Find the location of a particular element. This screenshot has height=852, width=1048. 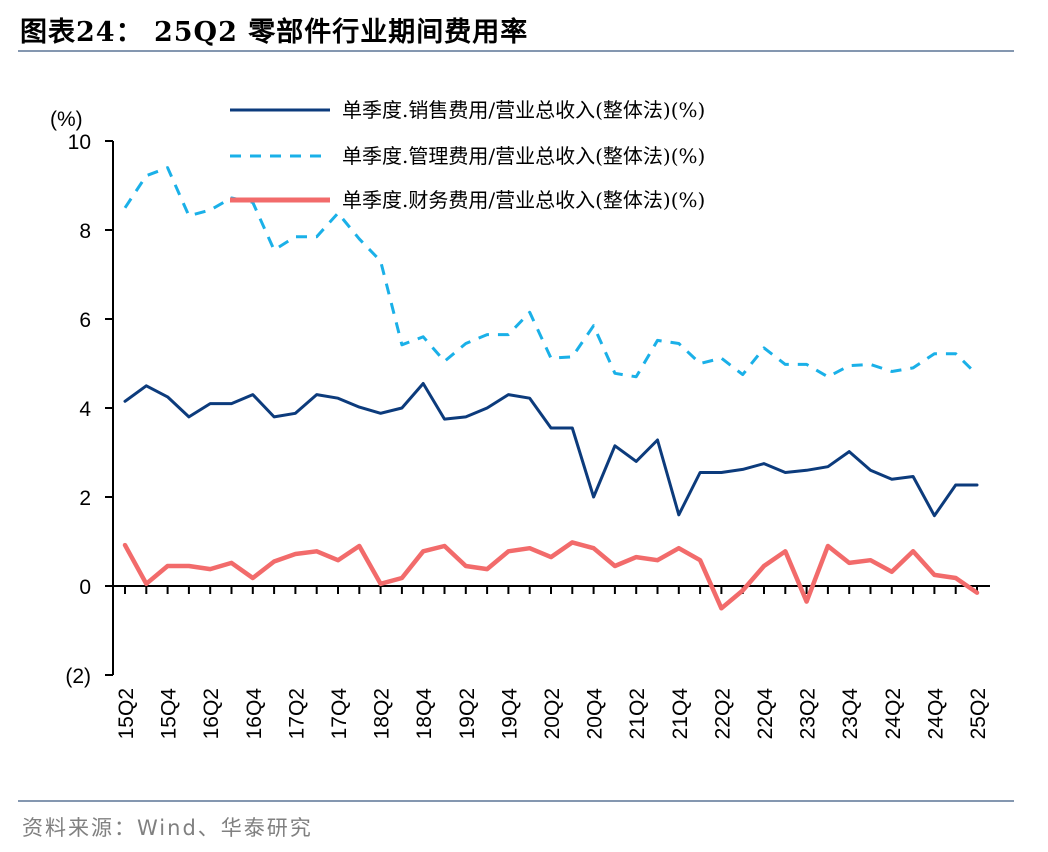

y-tick-label: 4 is located at coordinates (85, 409).